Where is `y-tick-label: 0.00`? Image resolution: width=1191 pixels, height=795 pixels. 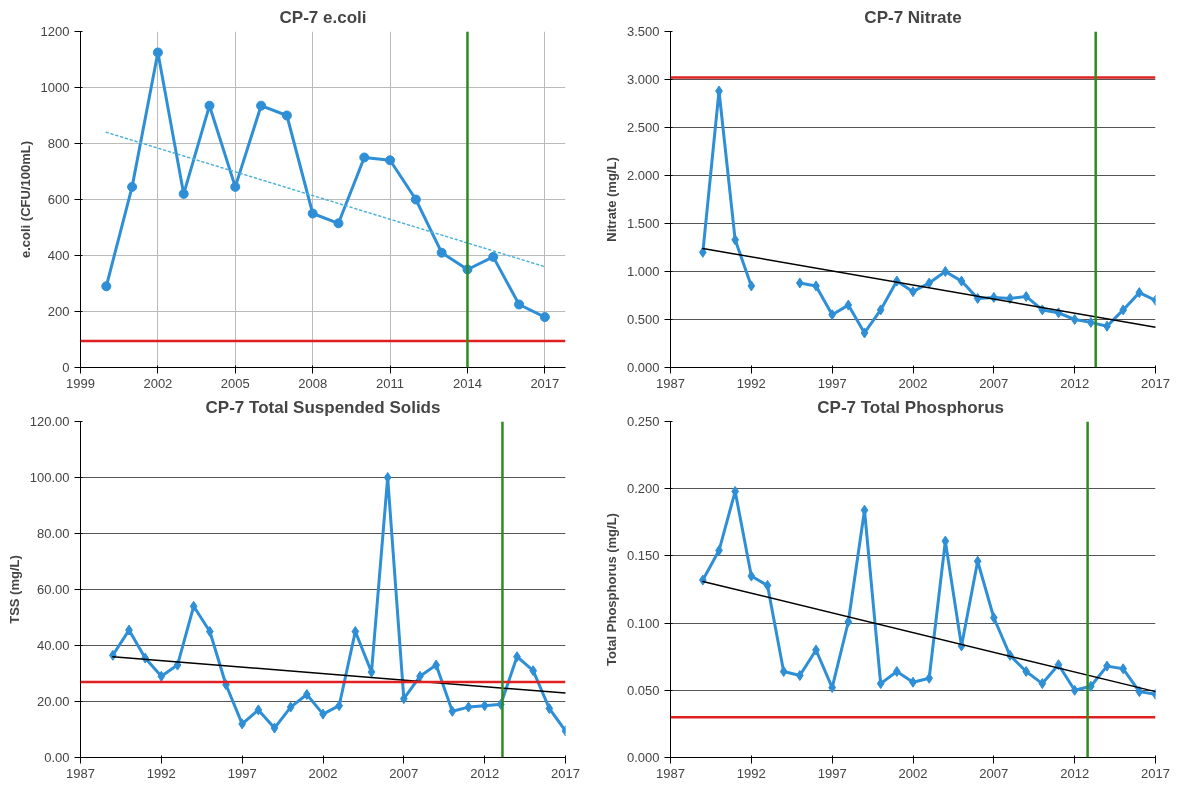 y-tick-label: 0.00 is located at coordinates (57, 757).